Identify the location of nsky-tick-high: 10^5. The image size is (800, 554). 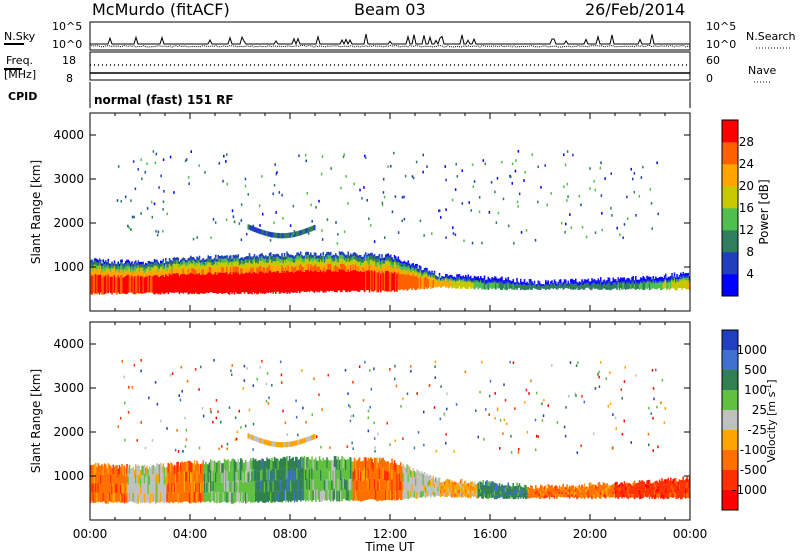
(67, 26).